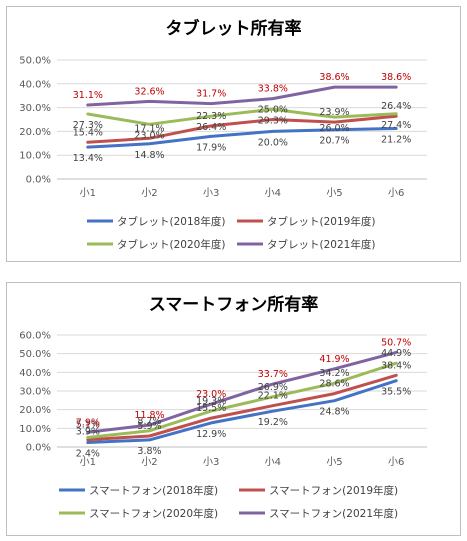 The width and height of the screenshot is (467, 541). What do you see at coordinates (211, 94) in the screenshot?
I see `chart-0-data-label: 31.7%` at bounding box center [211, 94].